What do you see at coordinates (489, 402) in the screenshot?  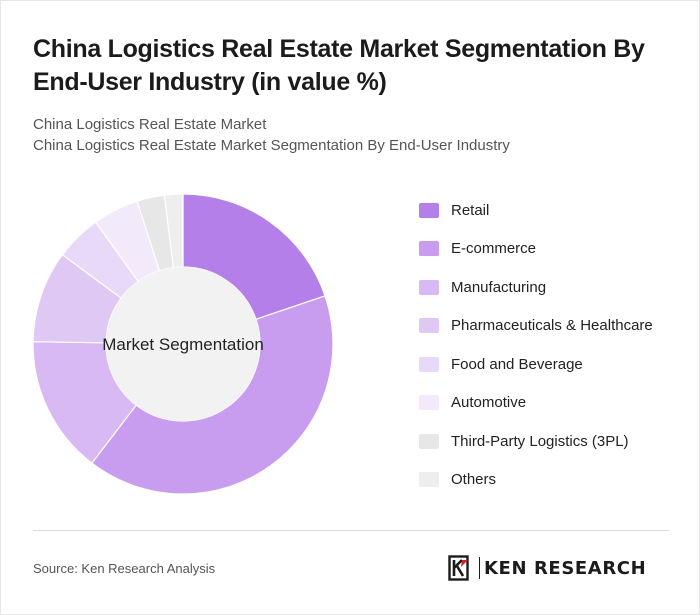 I see `legend-label: Automotive` at bounding box center [489, 402].